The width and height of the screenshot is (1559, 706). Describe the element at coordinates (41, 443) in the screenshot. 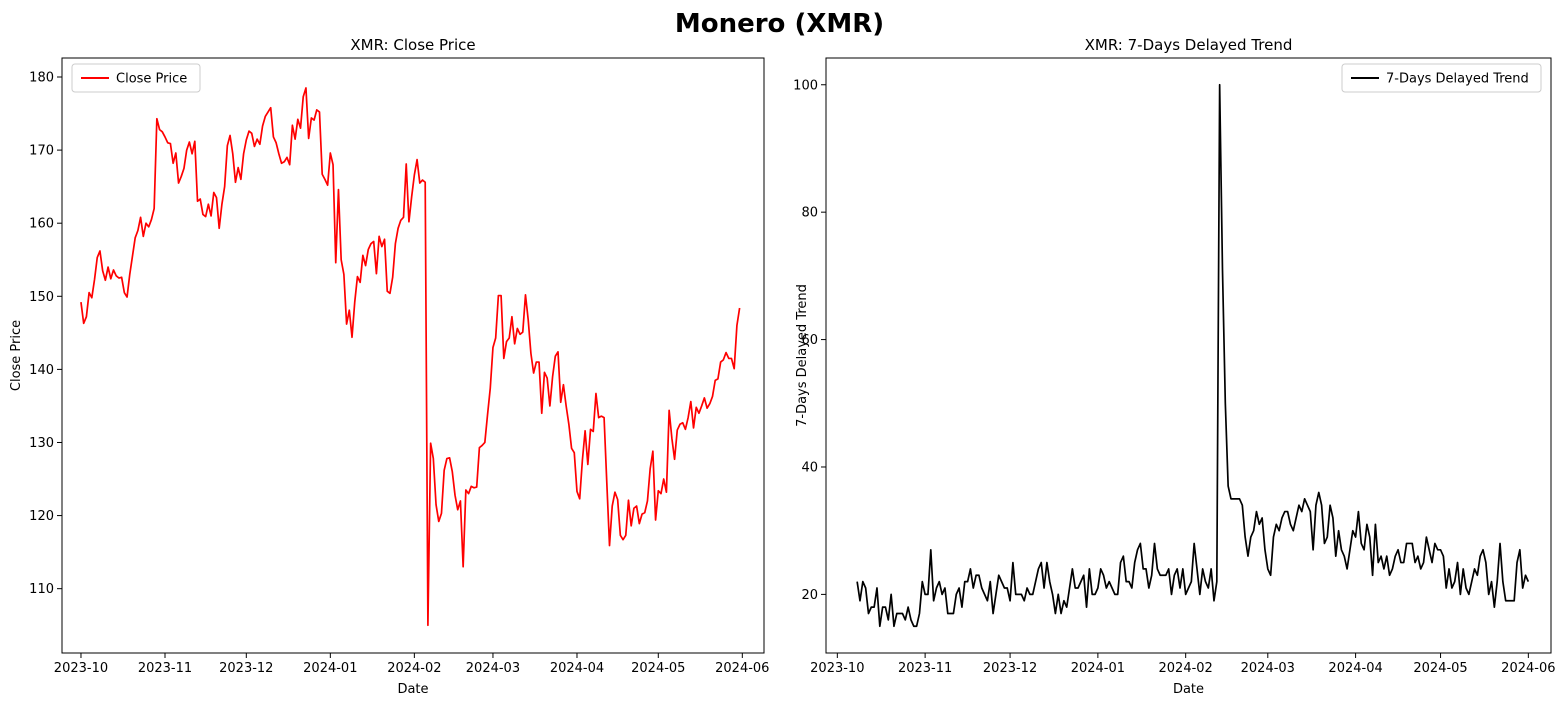

I see `y-tick-label: 130` at that location.